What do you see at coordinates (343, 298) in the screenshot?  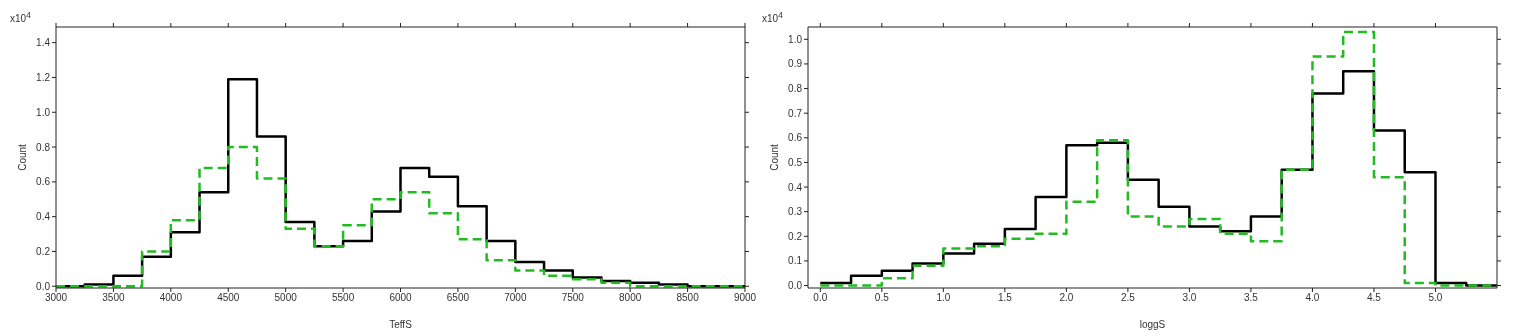 I see `x-tick-label: 5500` at bounding box center [343, 298].